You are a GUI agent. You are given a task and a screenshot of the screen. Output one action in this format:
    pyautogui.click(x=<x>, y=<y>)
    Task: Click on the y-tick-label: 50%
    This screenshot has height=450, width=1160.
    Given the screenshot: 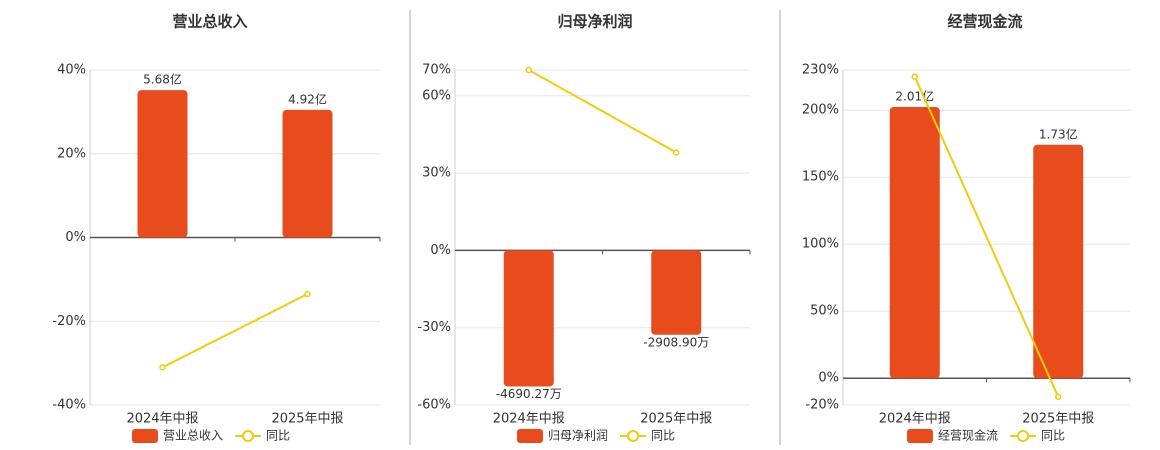 What is the action you would take?
    pyautogui.click(x=824, y=311)
    